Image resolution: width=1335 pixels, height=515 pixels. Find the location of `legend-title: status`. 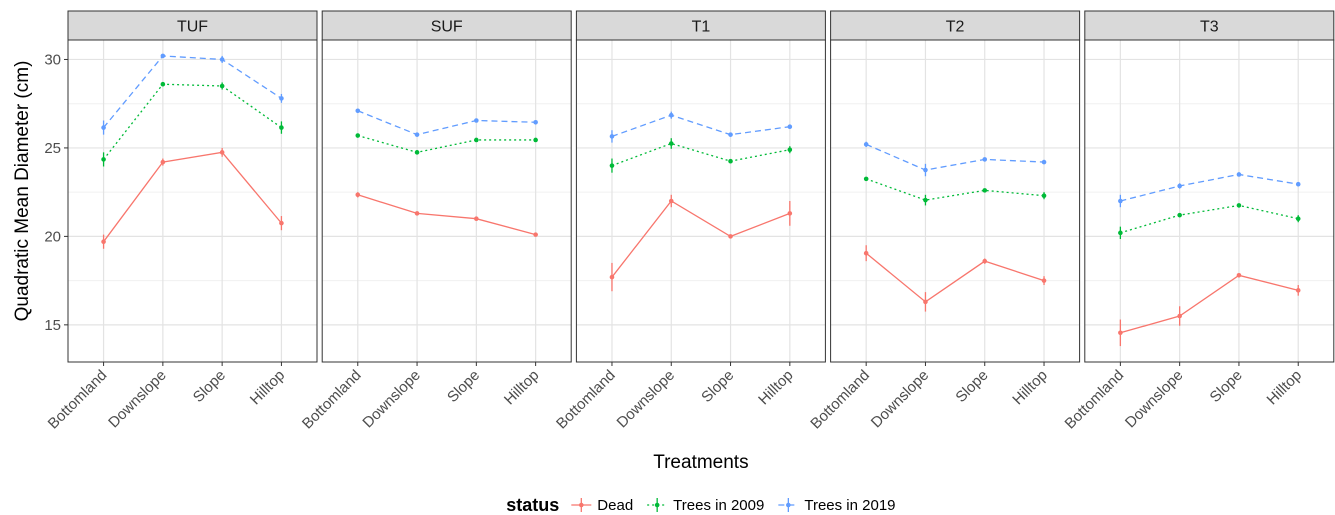

legend-title: status is located at coordinates (532, 505).